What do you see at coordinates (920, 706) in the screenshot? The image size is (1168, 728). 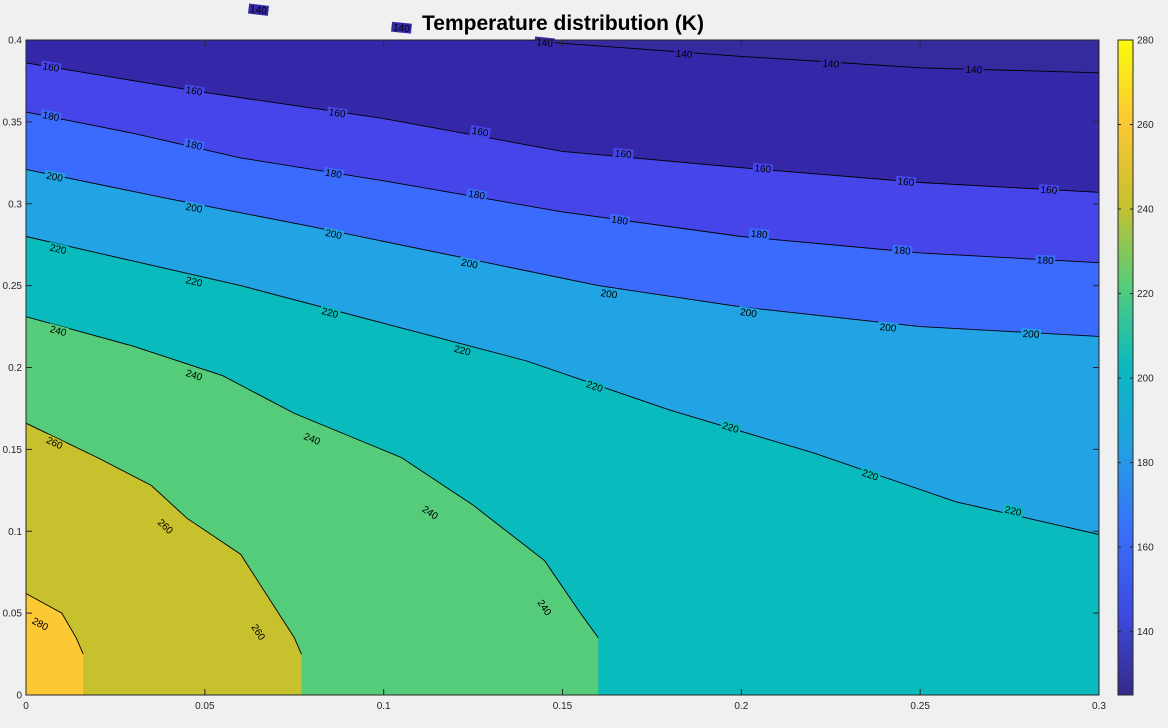 I see `x-tick-label: 0.25` at bounding box center [920, 706].